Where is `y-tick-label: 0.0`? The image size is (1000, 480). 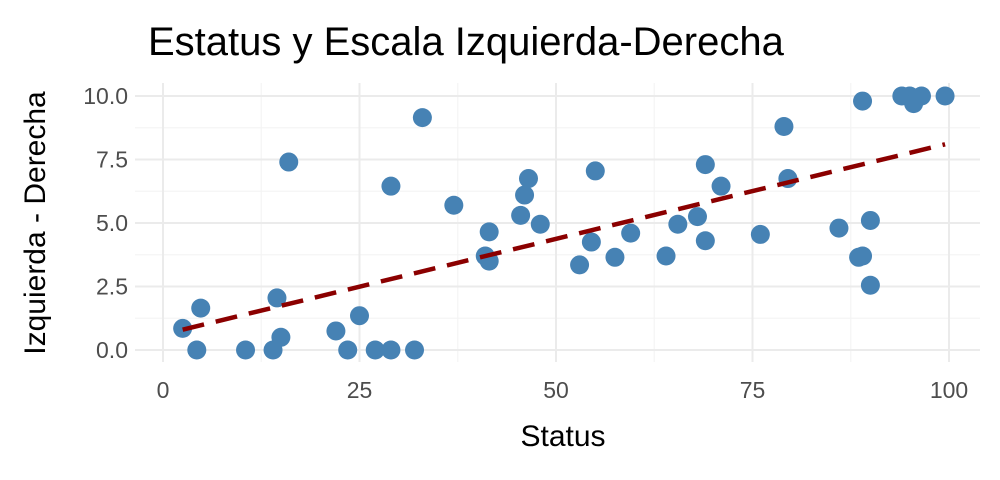 y-tick-label: 0.0 is located at coordinates (112, 350).